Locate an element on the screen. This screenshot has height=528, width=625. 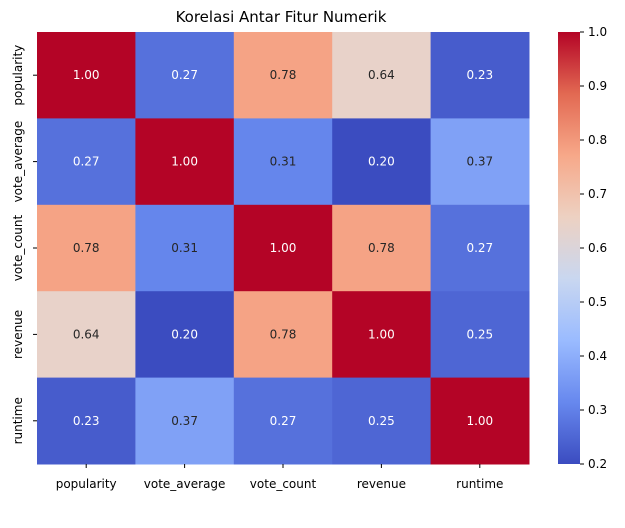
x-tick-label: runtime is located at coordinates (479, 484).